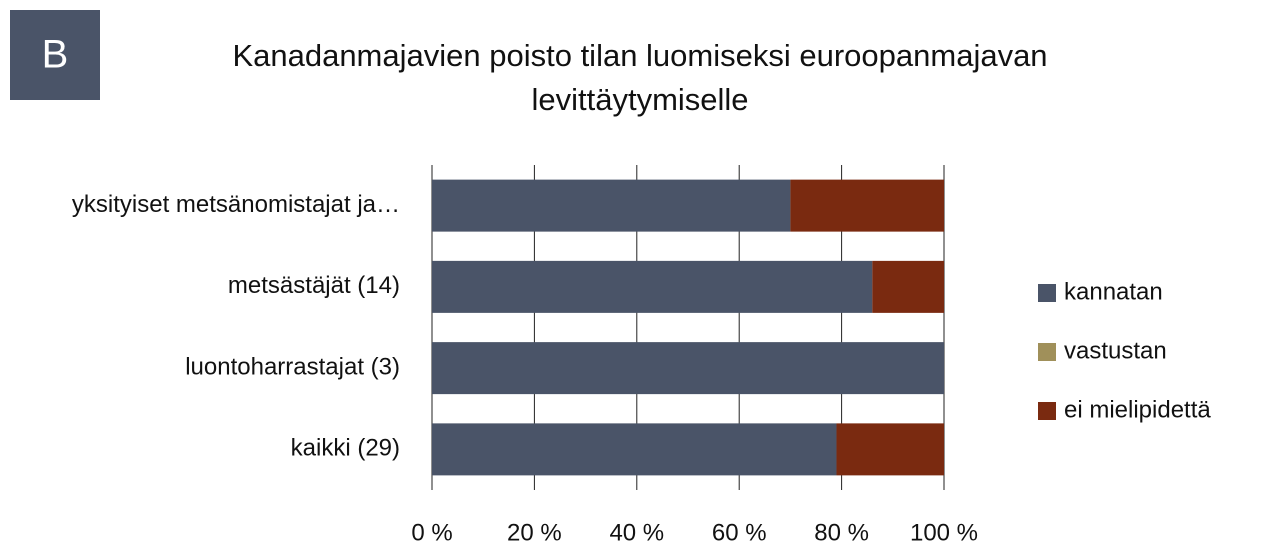 This screenshot has width=1265, height=548. I want to click on legend-label: ei mielipidettä, so click(1137, 409).